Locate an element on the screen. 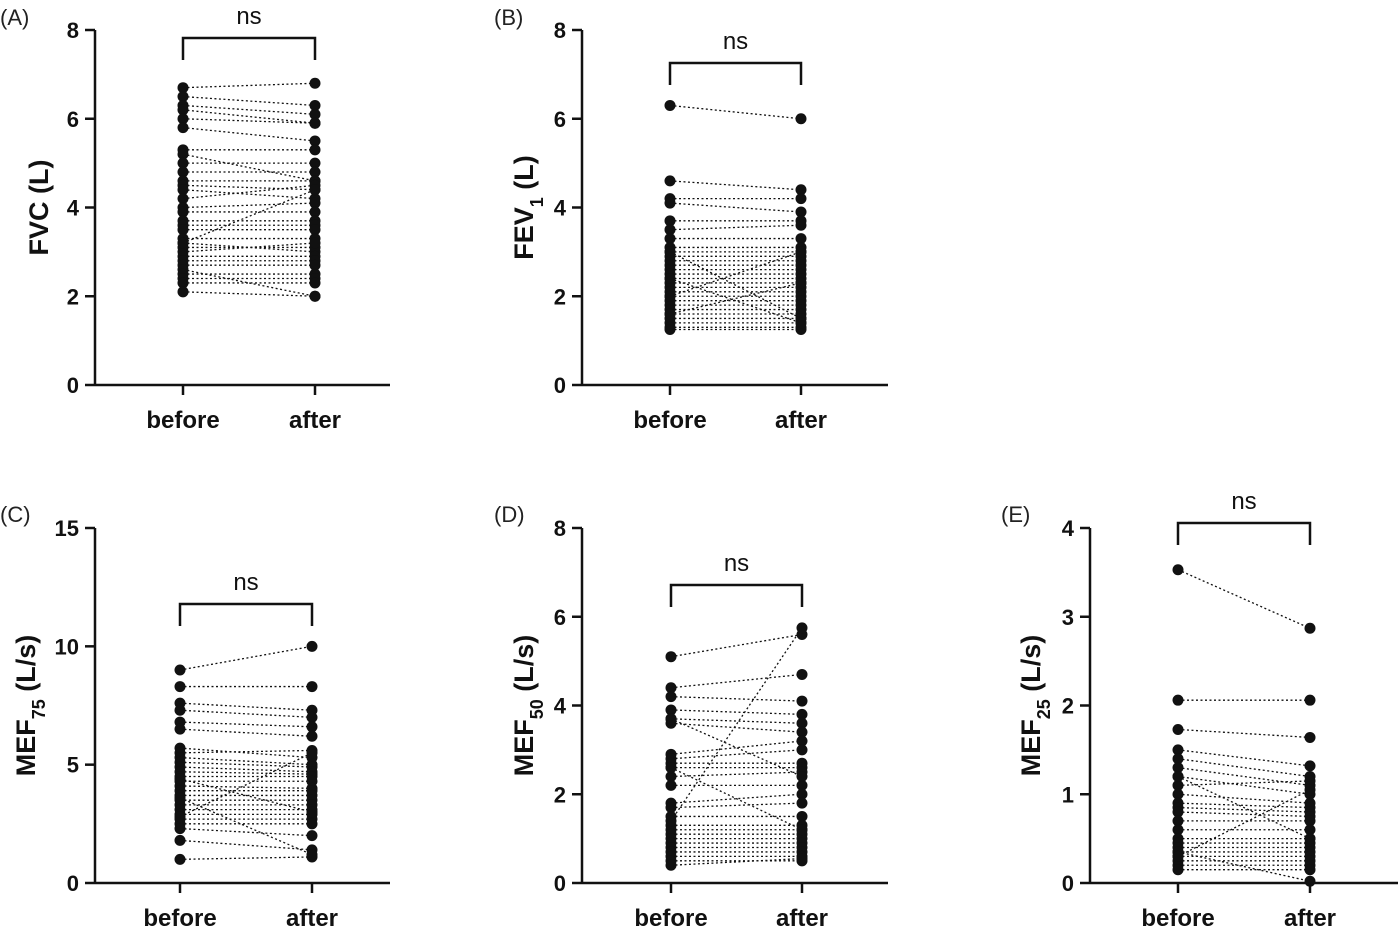  y-tick-label: 4 is located at coordinates (560, 706).